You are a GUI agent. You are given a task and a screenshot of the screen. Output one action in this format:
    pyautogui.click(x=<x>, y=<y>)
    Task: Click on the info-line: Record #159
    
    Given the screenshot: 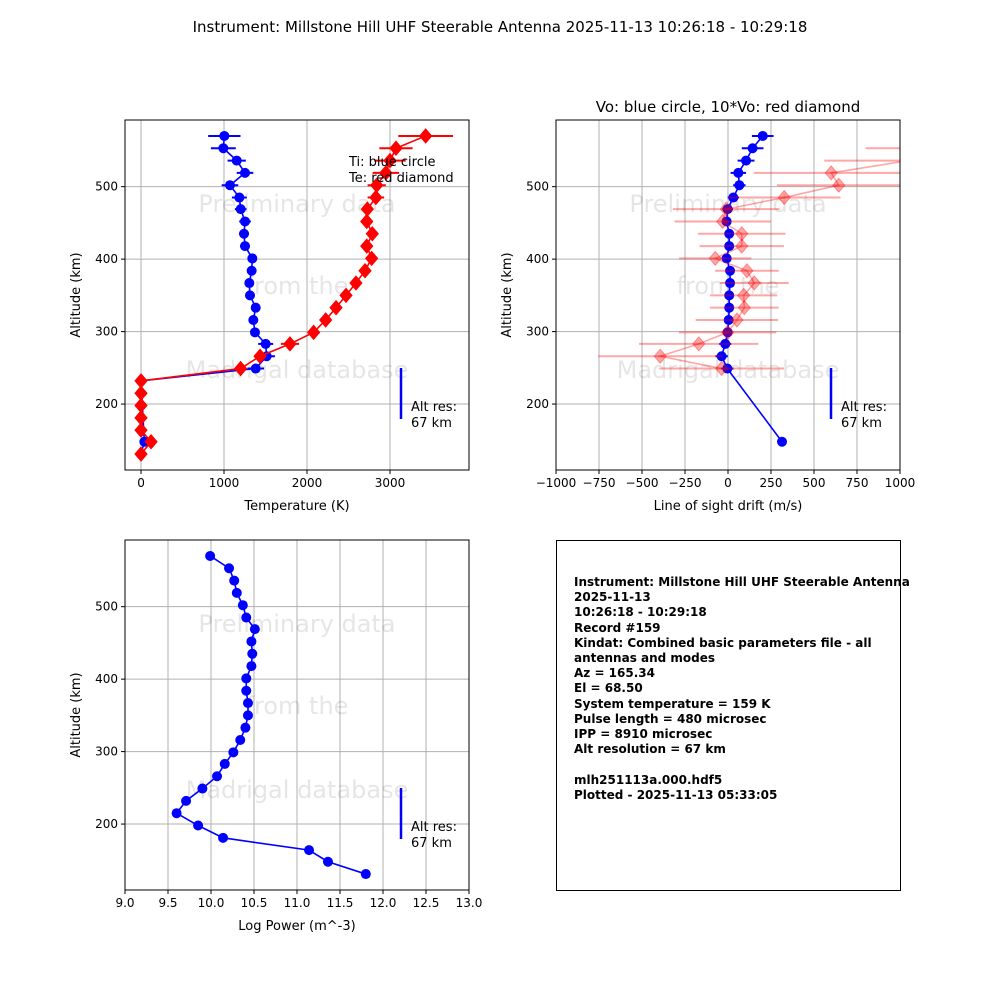 What is the action you would take?
    pyautogui.click(x=617, y=627)
    